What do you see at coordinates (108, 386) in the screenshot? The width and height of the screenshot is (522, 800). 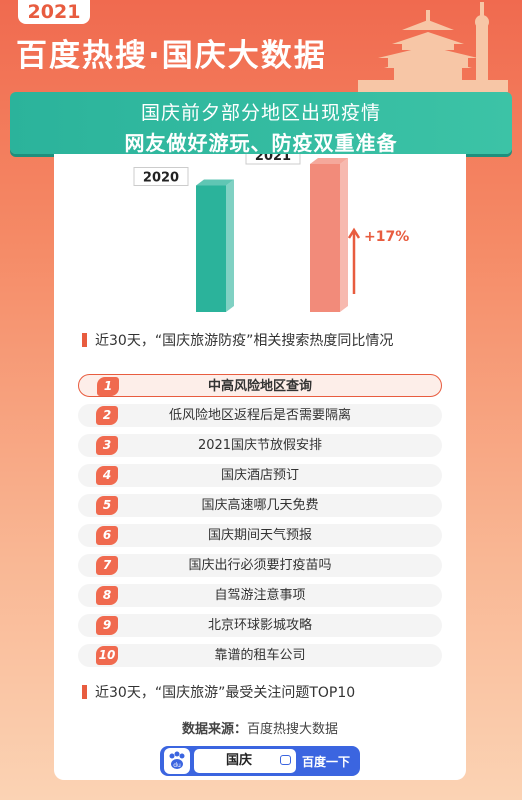 I see `rank-number: 1` at bounding box center [108, 386].